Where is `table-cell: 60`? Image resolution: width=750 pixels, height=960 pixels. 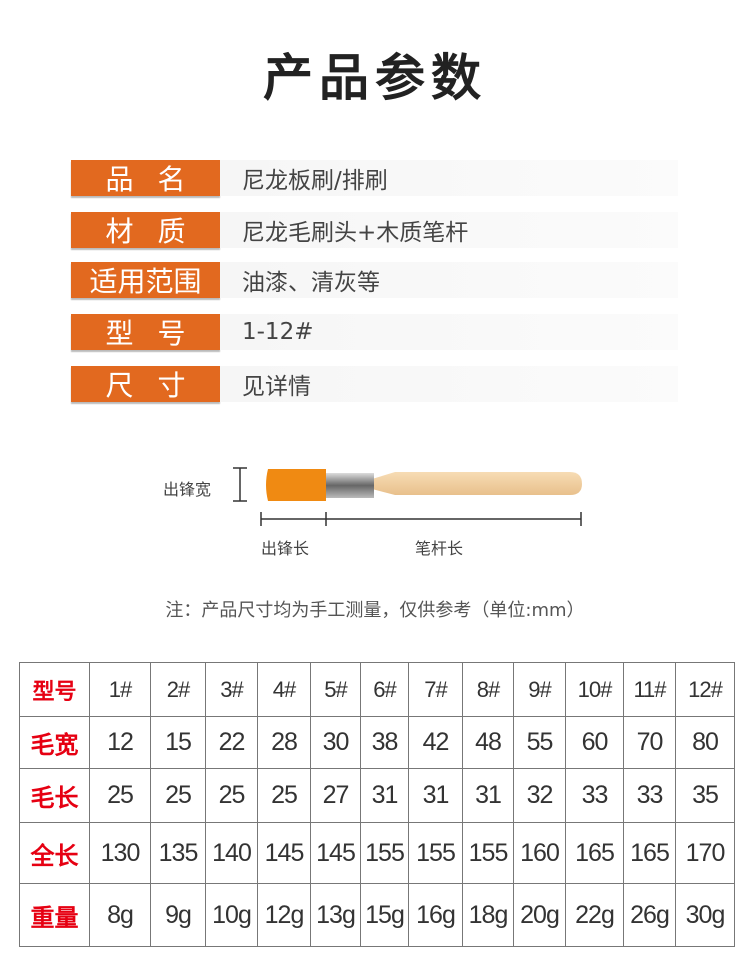
table-cell: 60 is located at coordinates (594, 742).